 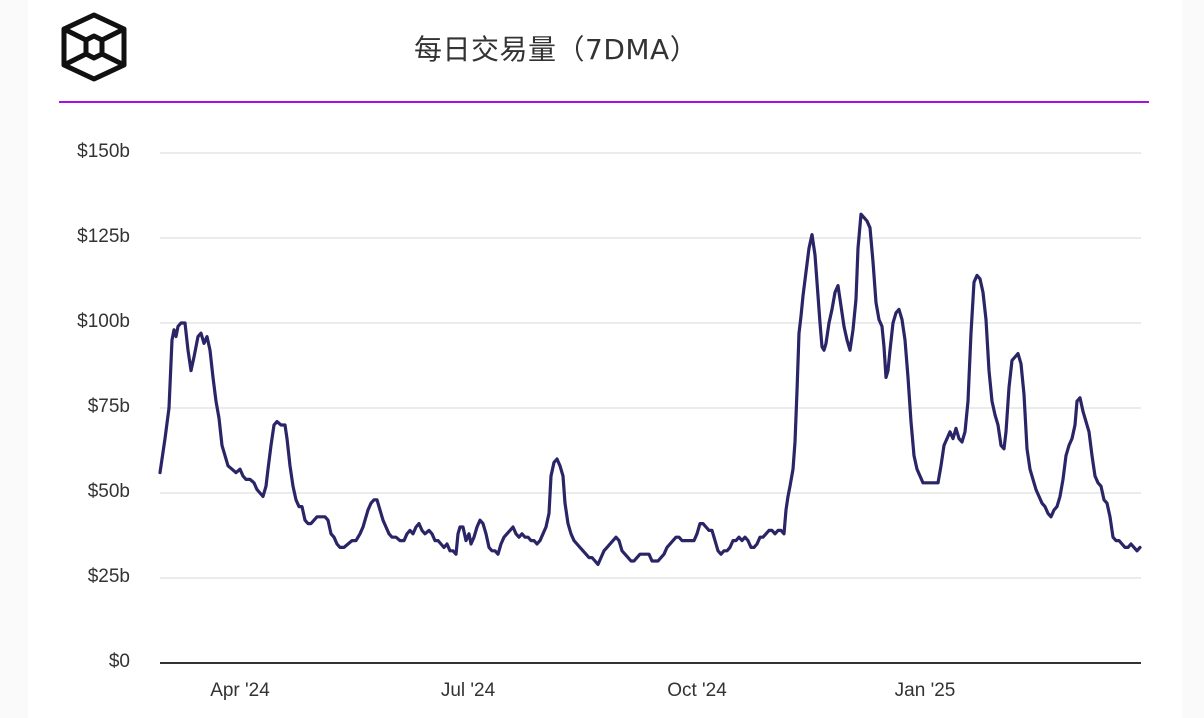 What do you see at coordinates (697, 690) in the screenshot?
I see `x-tick-label: Oct '24` at bounding box center [697, 690].